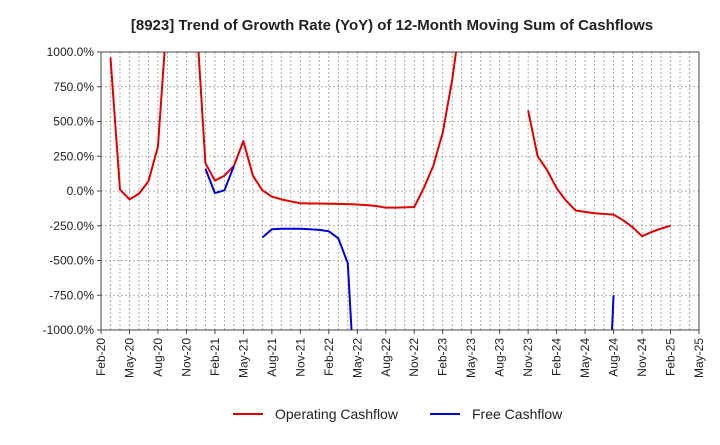  What do you see at coordinates (528, 357) in the screenshot?
I see `x-tick-label: Nov-23` at bounding box center [528, 357].